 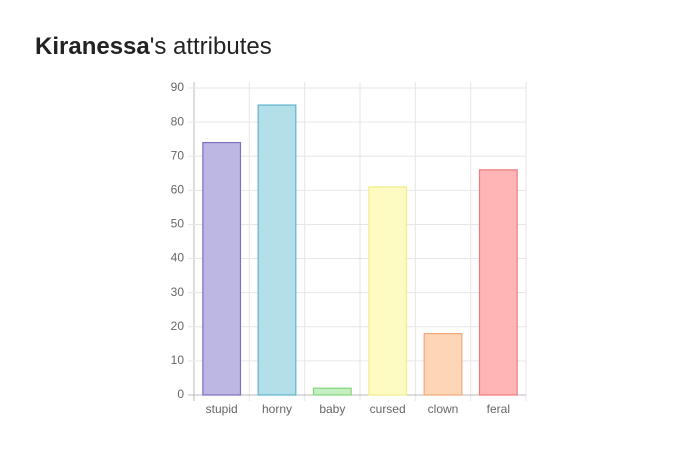 What do you see at coordinates (180, 394) in the screenshot?
I see `y-tick-label: 0` at bounding box center [180, 394].